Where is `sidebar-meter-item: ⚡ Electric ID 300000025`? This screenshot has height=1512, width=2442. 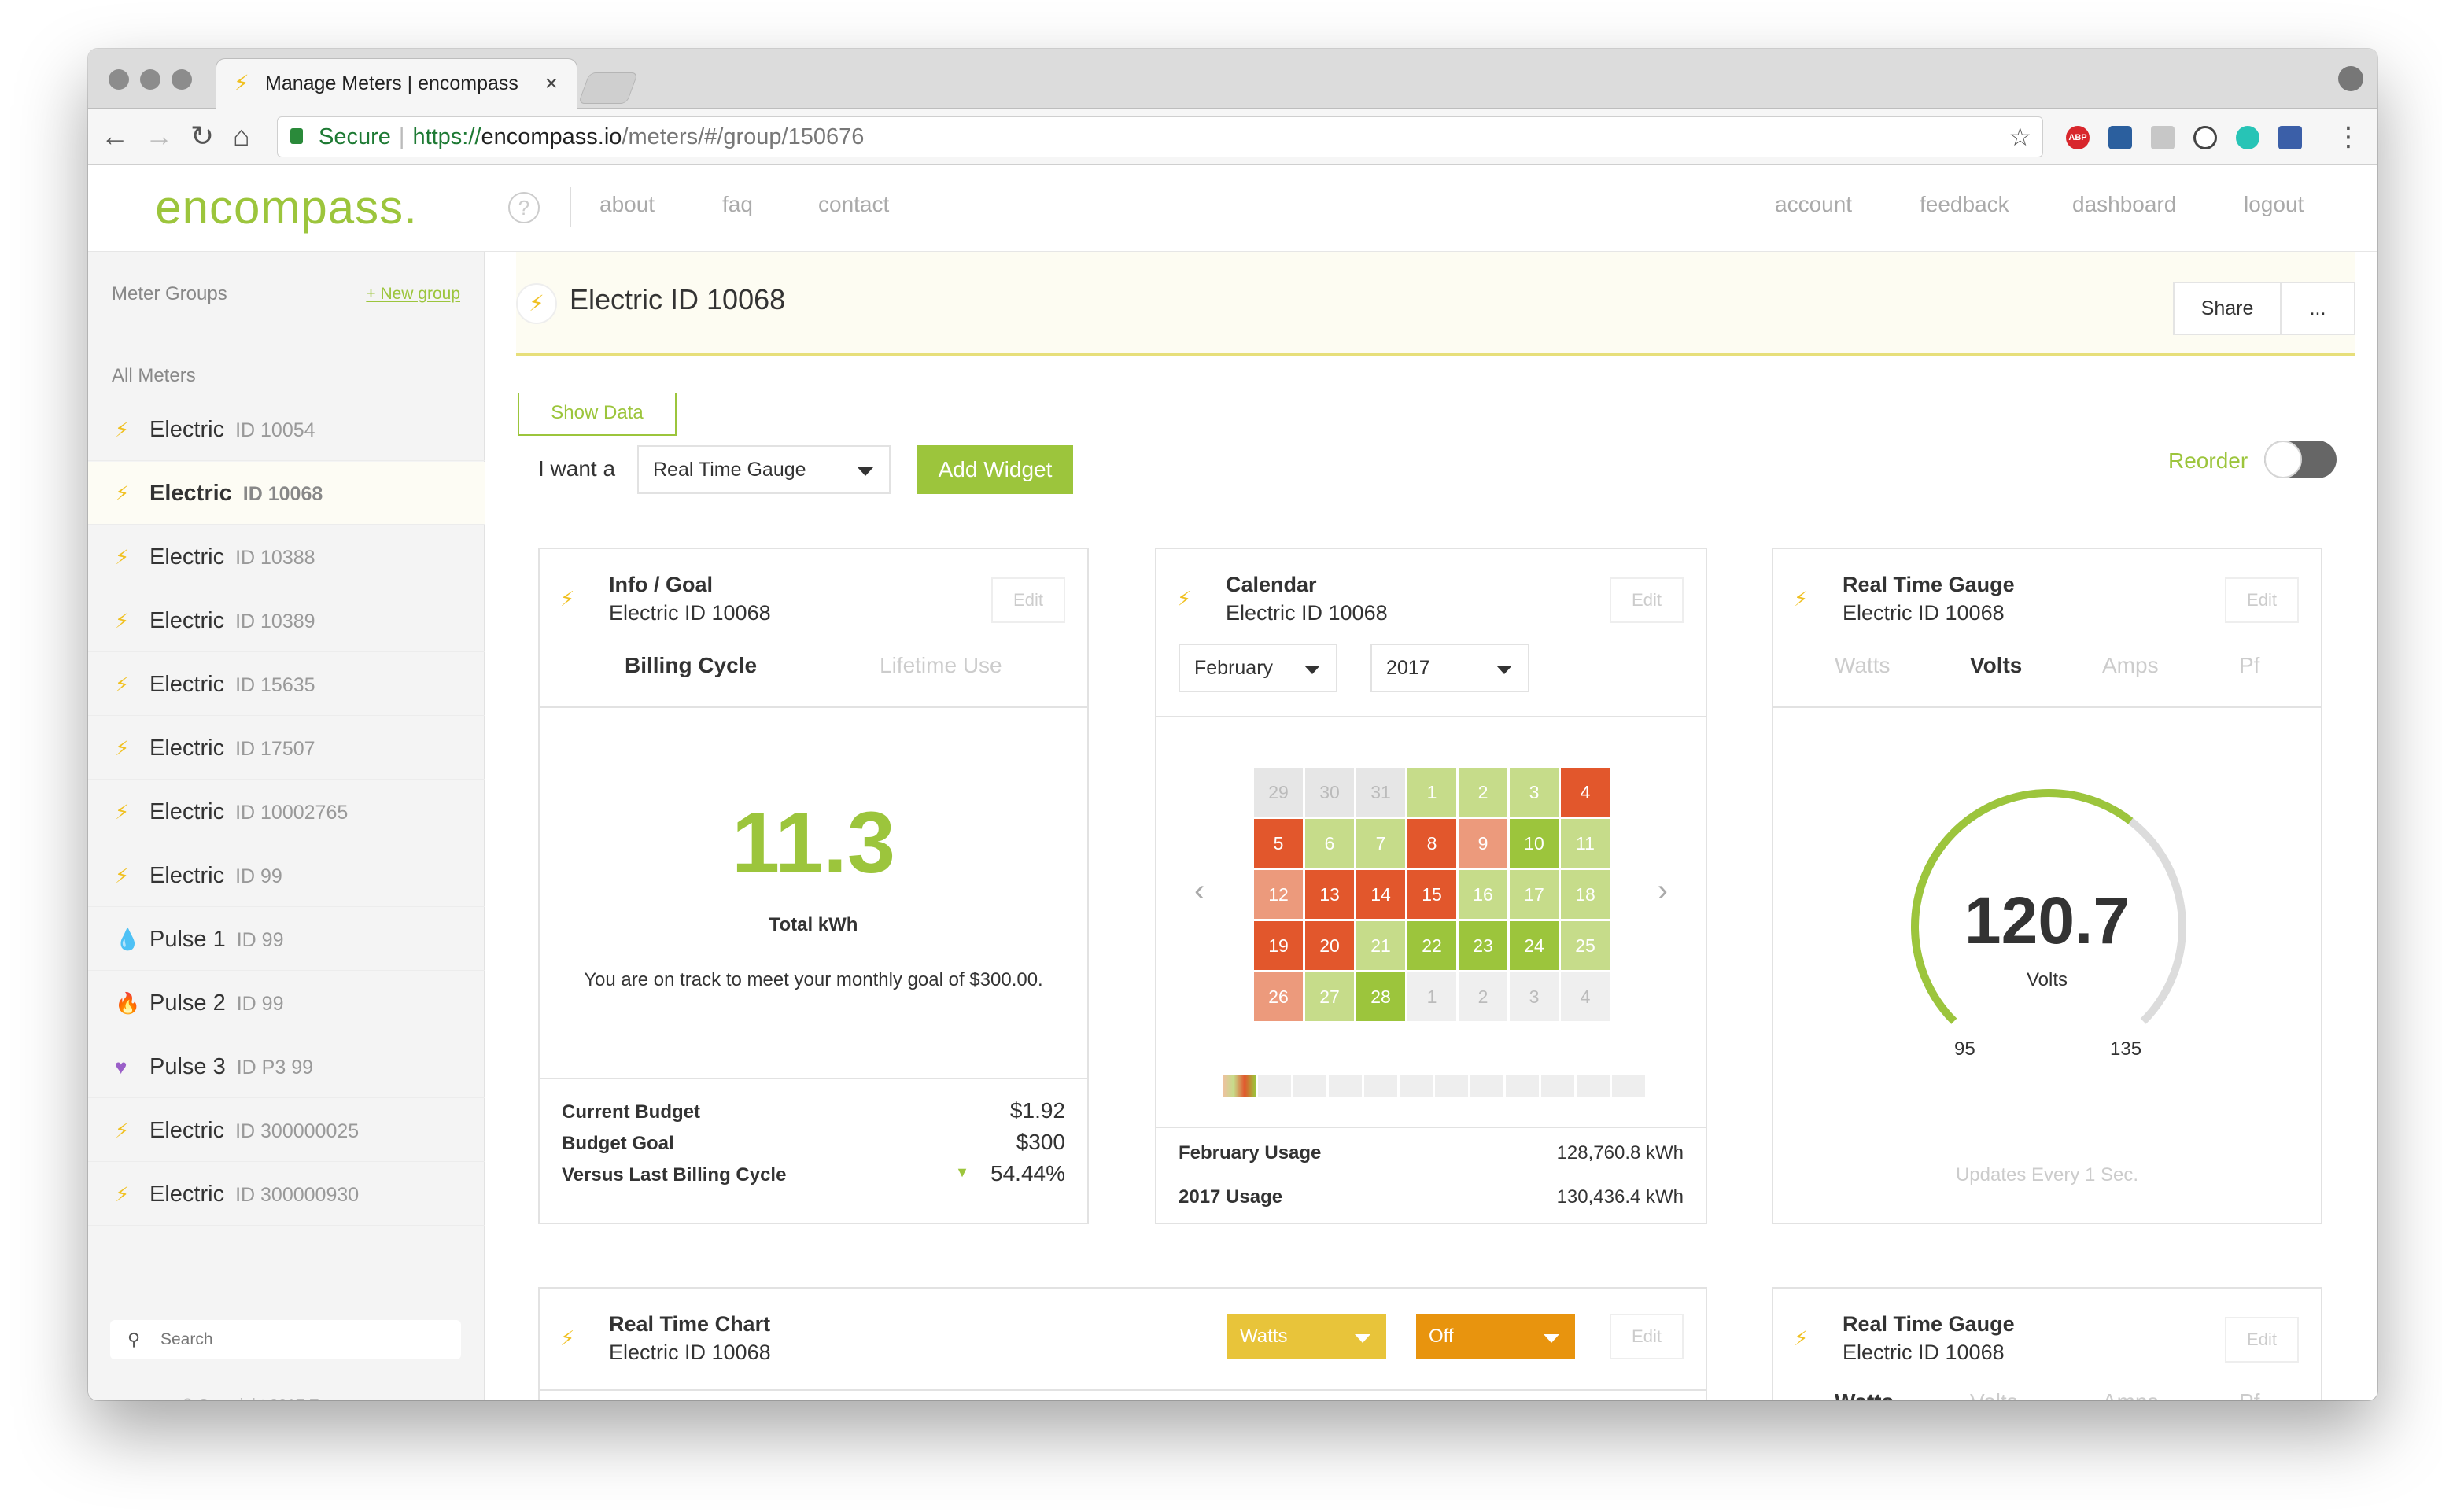 sidebar-meter-item: ⚡ Electric ID 300000025 is located at coordinates (286, 1130).